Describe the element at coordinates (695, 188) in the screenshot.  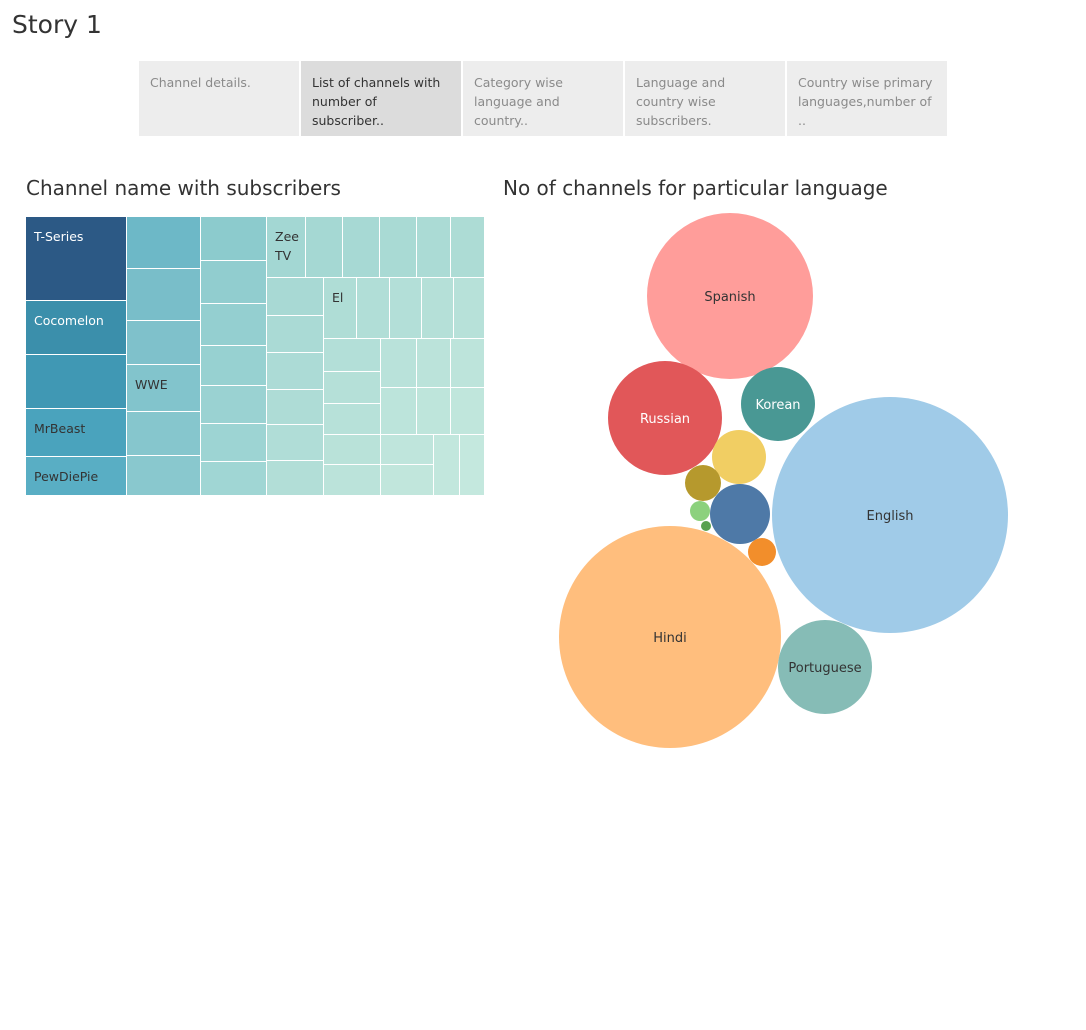
I see `bubble-chart-title: No of channels for particular language` at that location.